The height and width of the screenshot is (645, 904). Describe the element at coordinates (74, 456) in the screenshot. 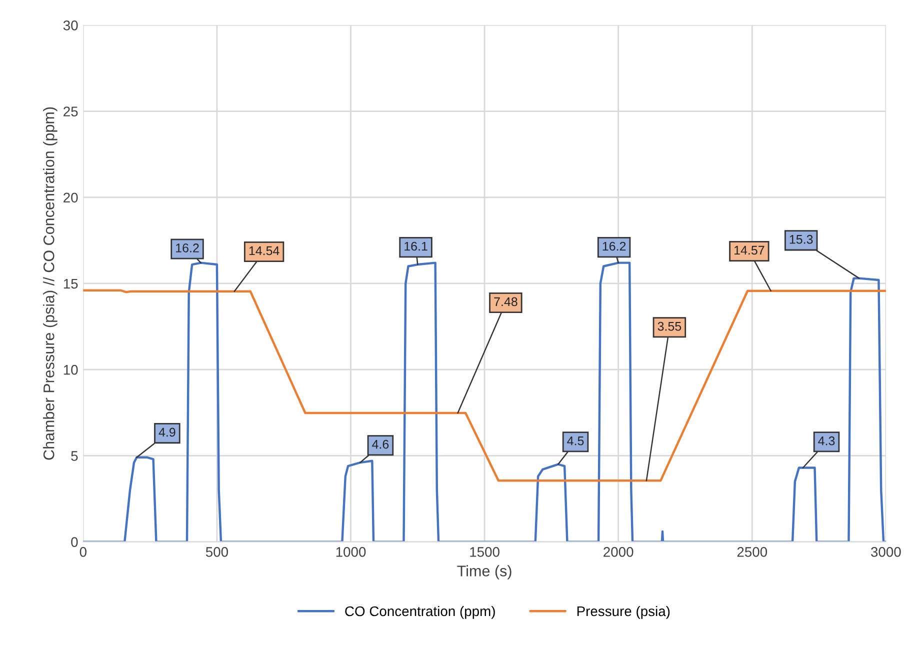

I see `y-tick-label: 5` at that location.